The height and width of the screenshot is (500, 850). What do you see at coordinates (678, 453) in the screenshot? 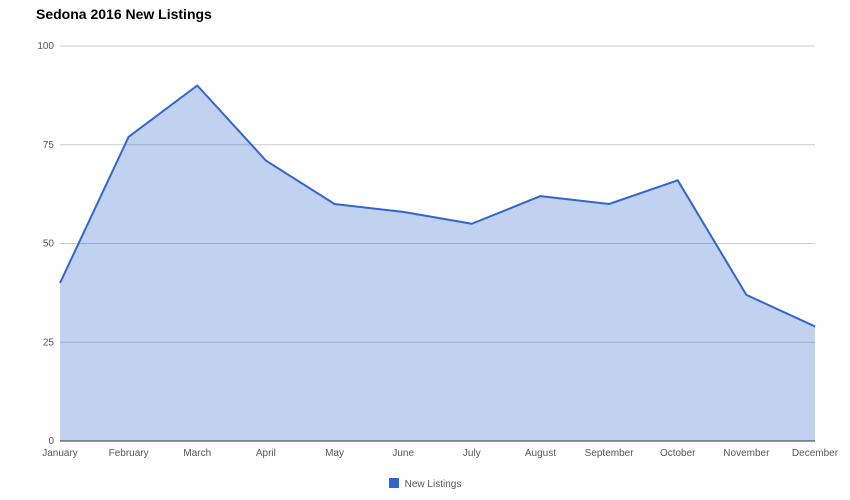
I see `x-tick-label: October` at bounding box center [678, 453].